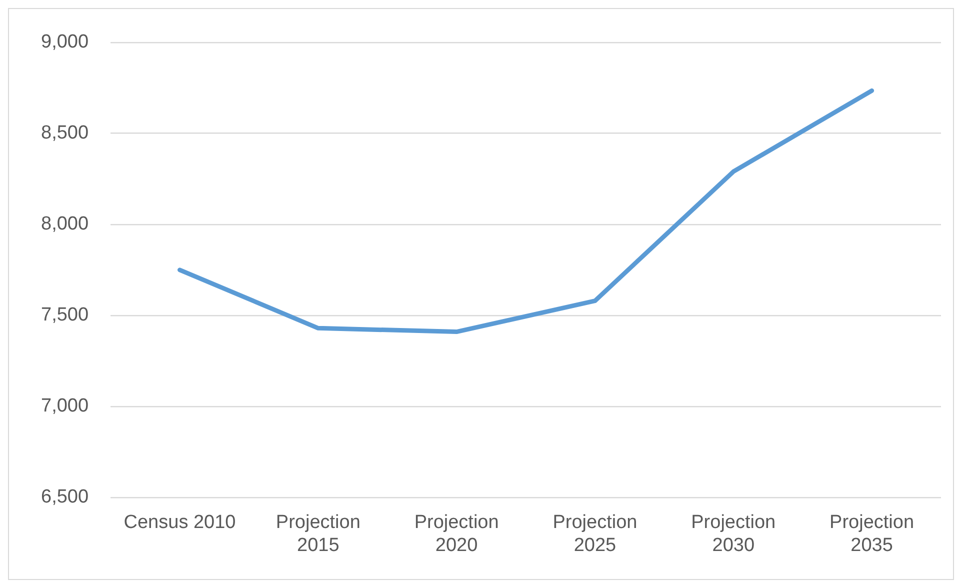 The height and width of the screenshot is (581, 956). Describe the element at coordinates (65, 497) in the screenshot. I see `y-tick-label: 6,500` at that location.